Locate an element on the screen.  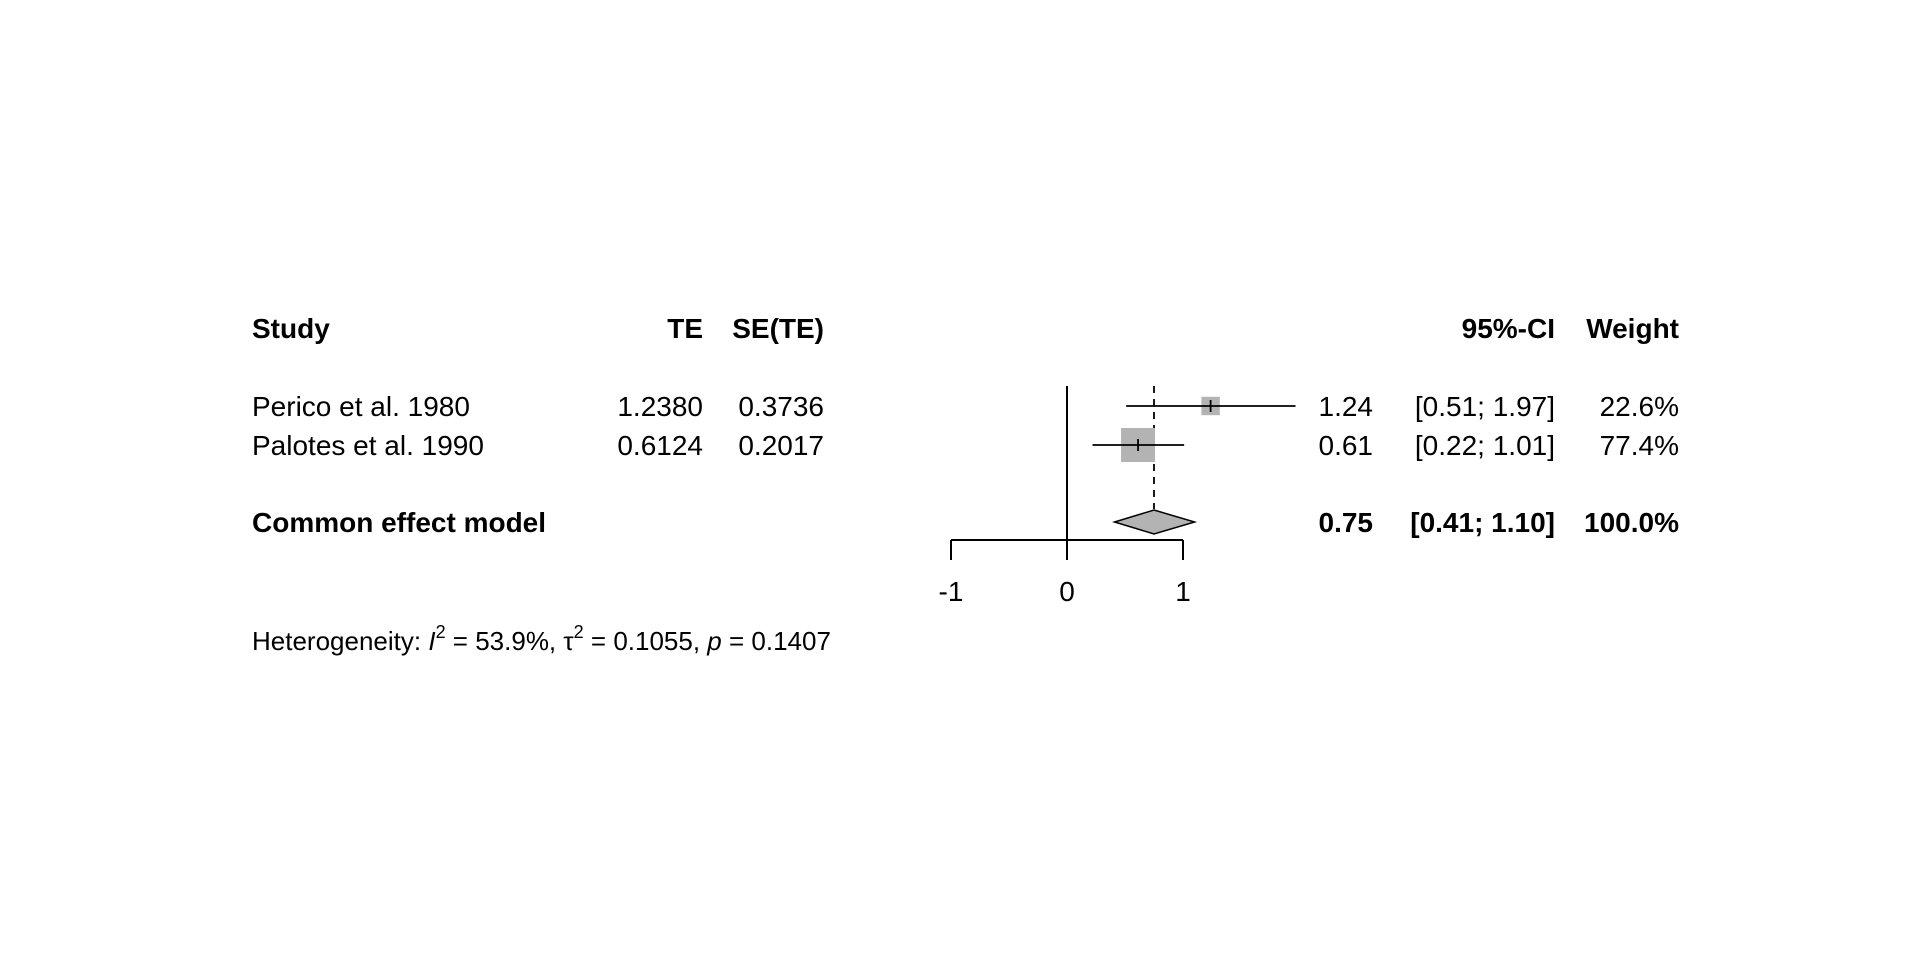
study-ci: [0.51; 1.97] is located at coordinates (1485, 406).